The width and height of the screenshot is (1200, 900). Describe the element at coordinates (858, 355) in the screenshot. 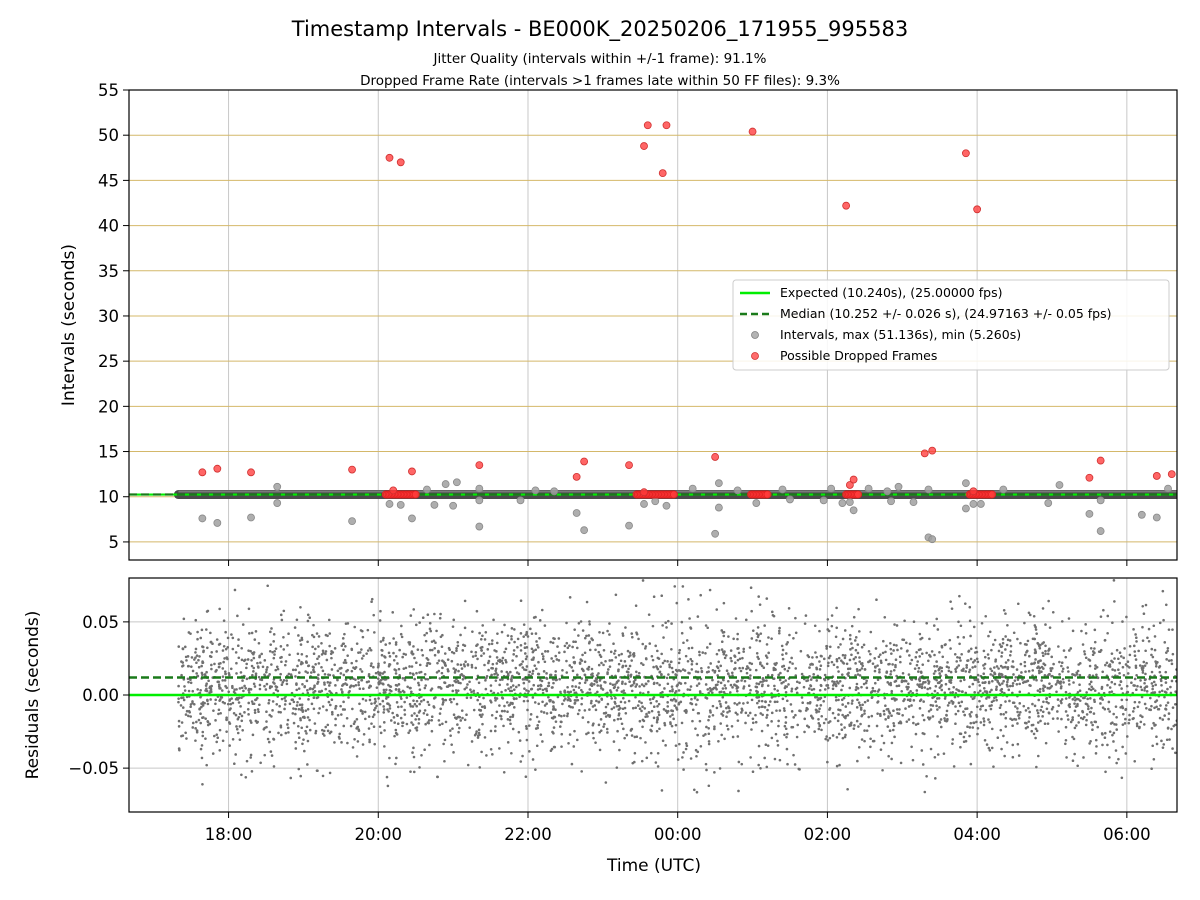

I see `legend-dropped-label: Possible Dropped Frames` at that location.